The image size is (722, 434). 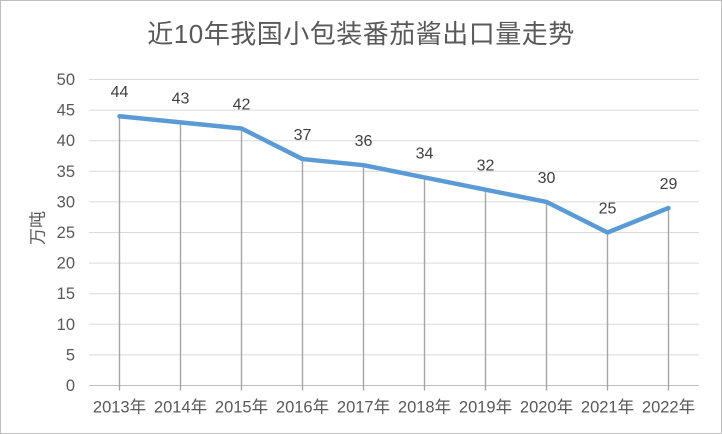 I want to click on y-tick-label: 35, so click(x=66, y=172).